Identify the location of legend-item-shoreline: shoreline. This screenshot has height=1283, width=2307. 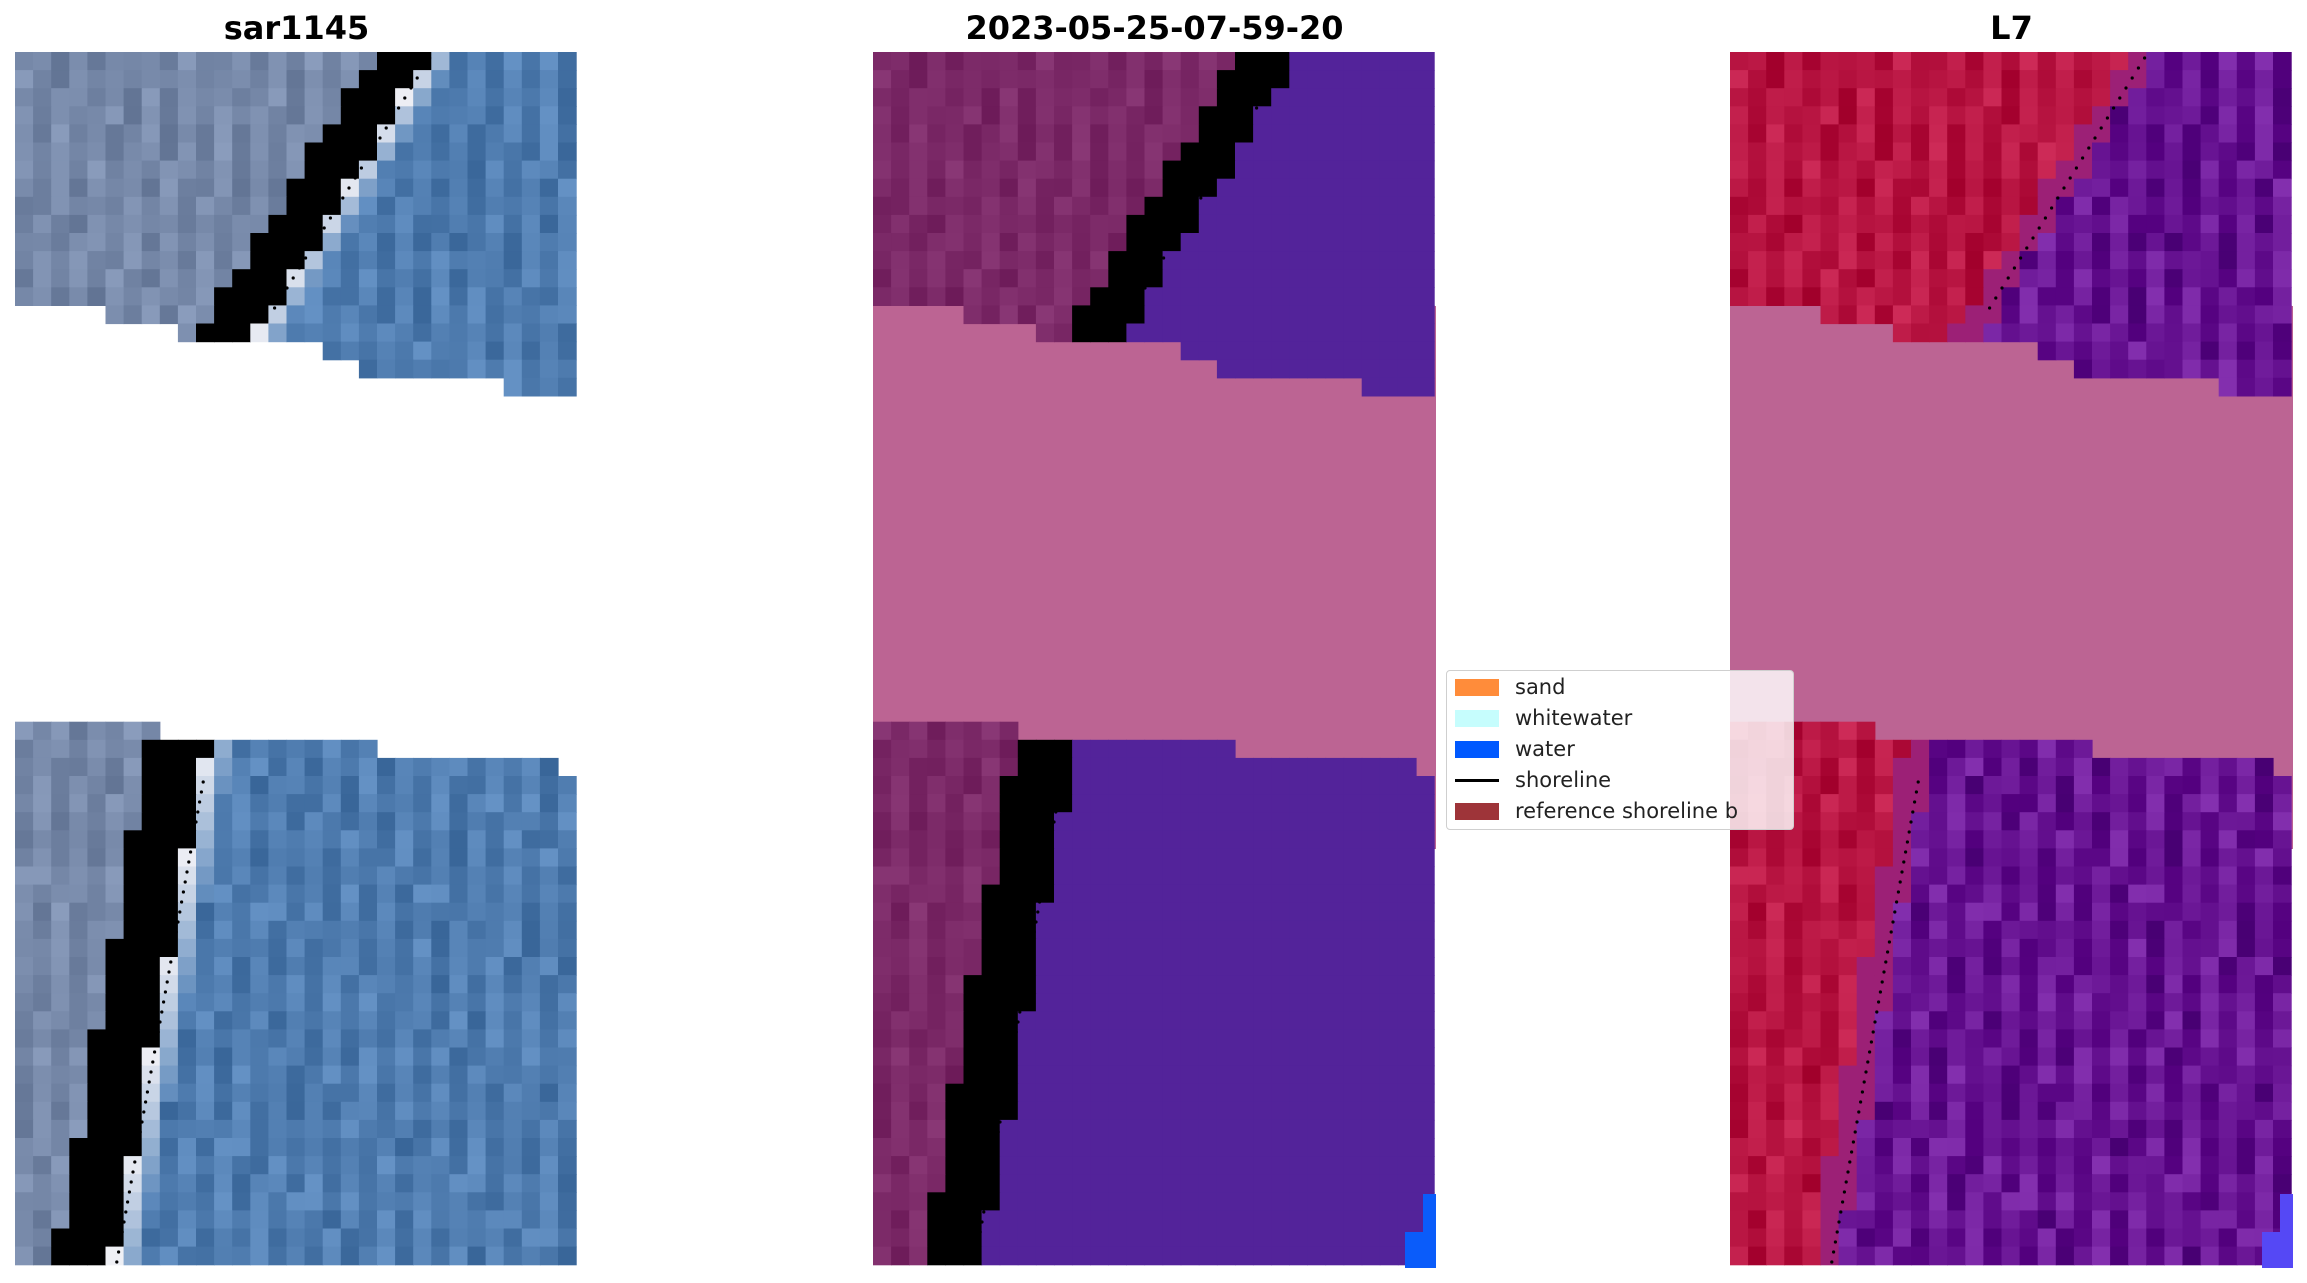
(1533, 780).